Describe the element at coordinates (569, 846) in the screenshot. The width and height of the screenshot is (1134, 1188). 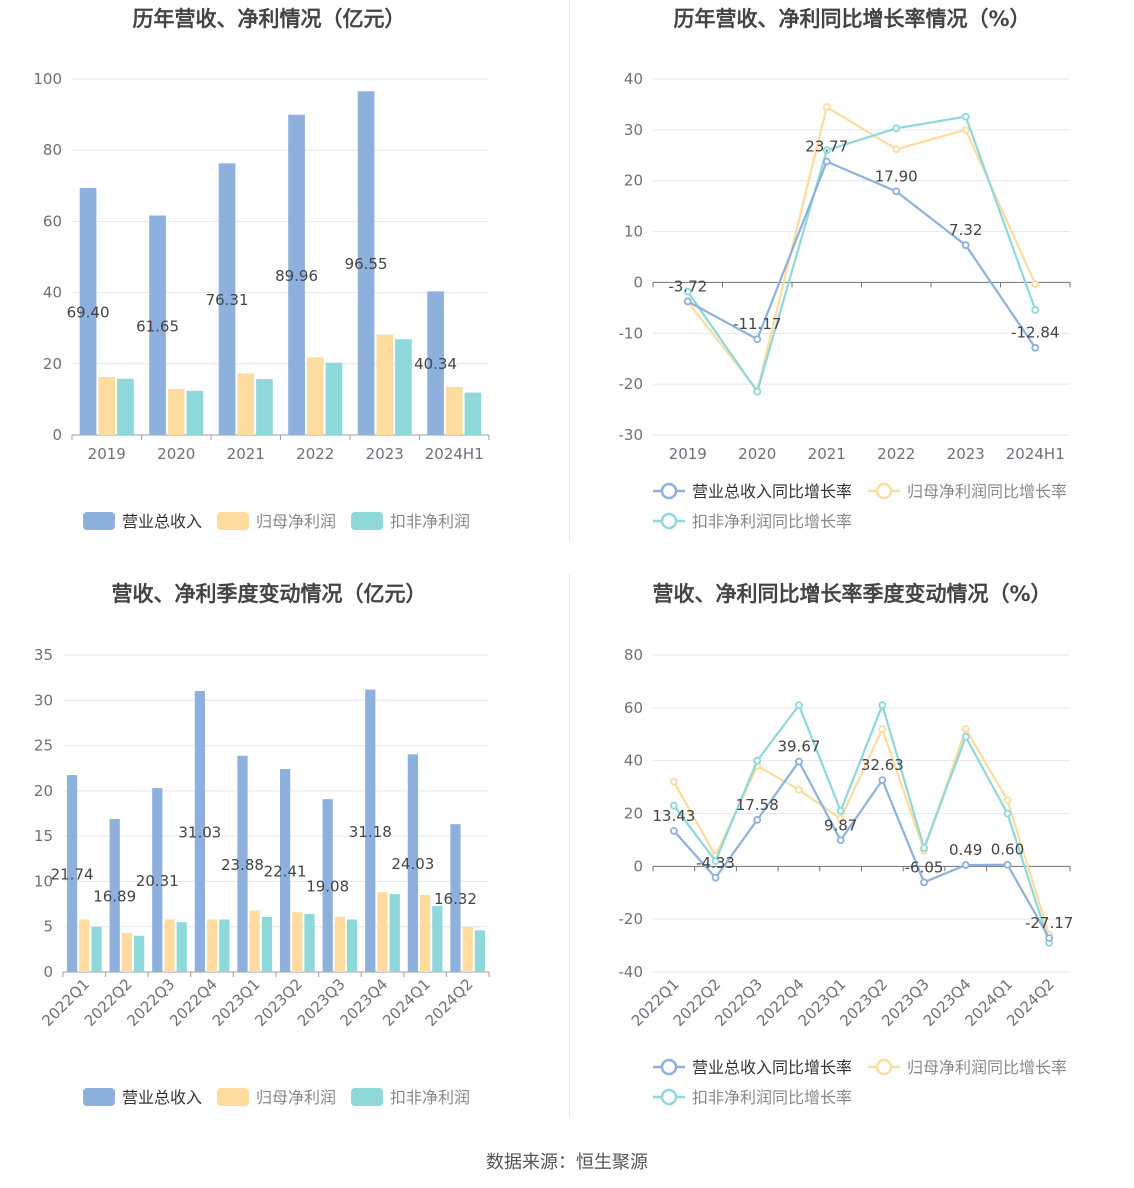
I see `divider-bottom` at that location.